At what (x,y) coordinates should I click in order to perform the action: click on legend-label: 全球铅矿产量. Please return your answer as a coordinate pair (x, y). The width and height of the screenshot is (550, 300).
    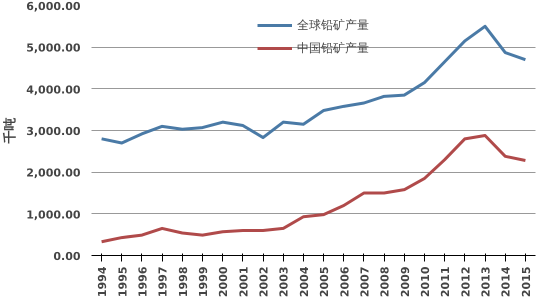
    Looking at the image, I should click on (333, 25).